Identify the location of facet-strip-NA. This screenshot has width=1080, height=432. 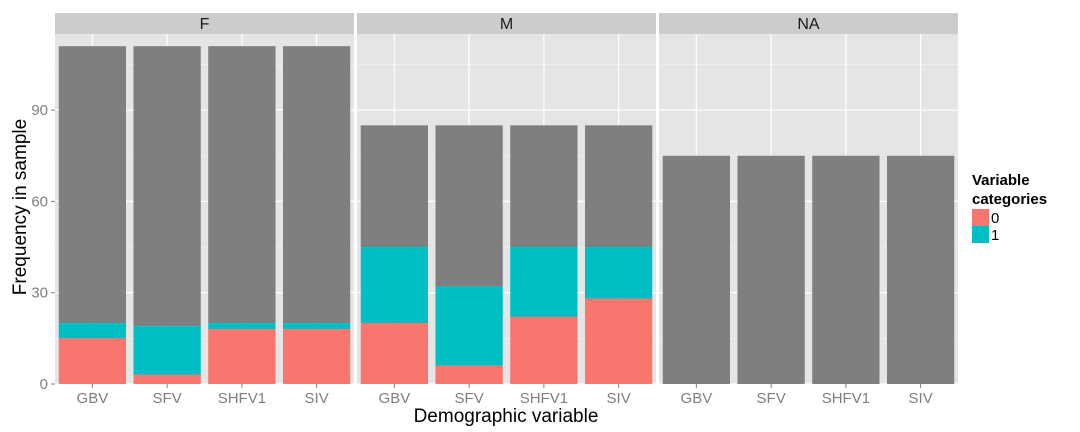
(808, 23).